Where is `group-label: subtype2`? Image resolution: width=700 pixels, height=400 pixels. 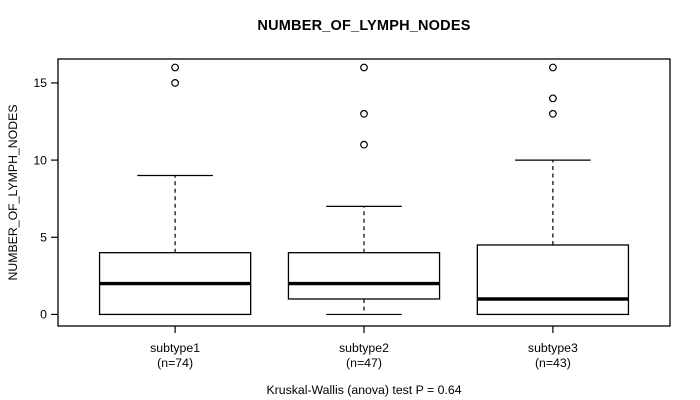 group-label: subtype2 is located at coordinates (364, 348).